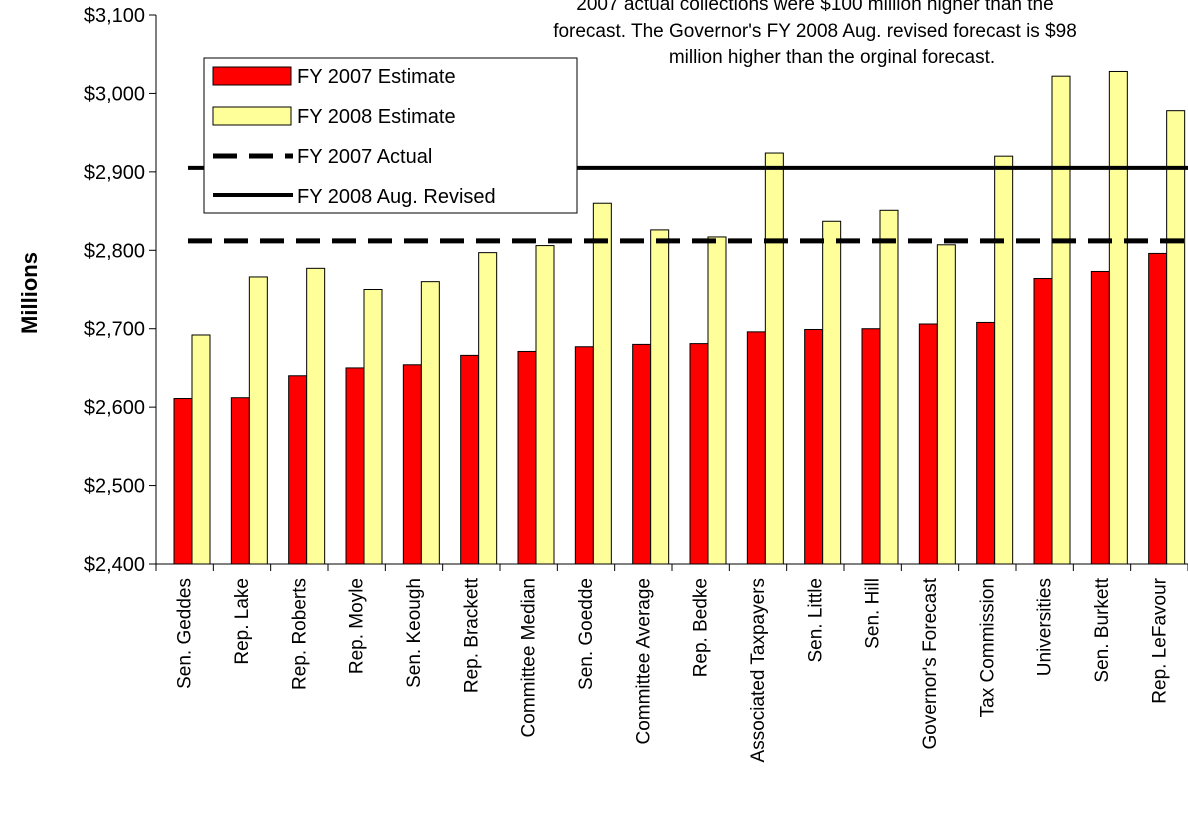  I want to click on x-tick-label: Rep. Brackett, so click(471, 635).